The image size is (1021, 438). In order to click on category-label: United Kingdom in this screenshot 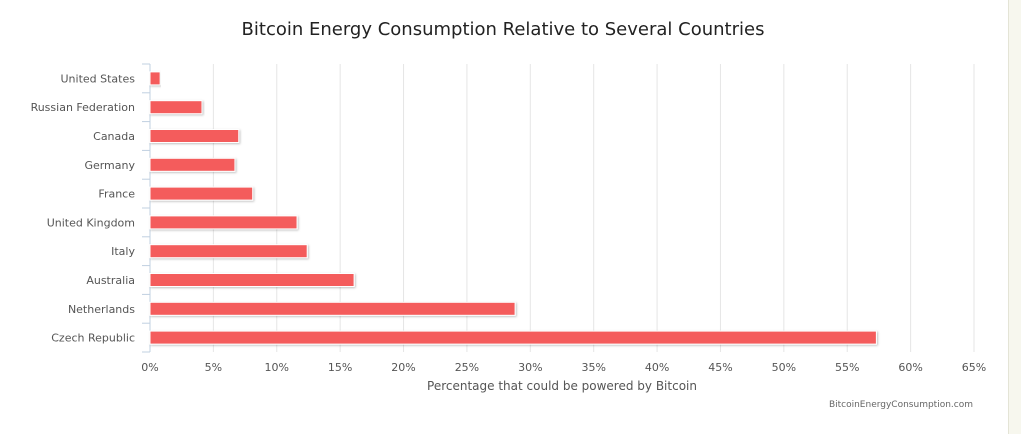, I will do `click(91, 222)`.